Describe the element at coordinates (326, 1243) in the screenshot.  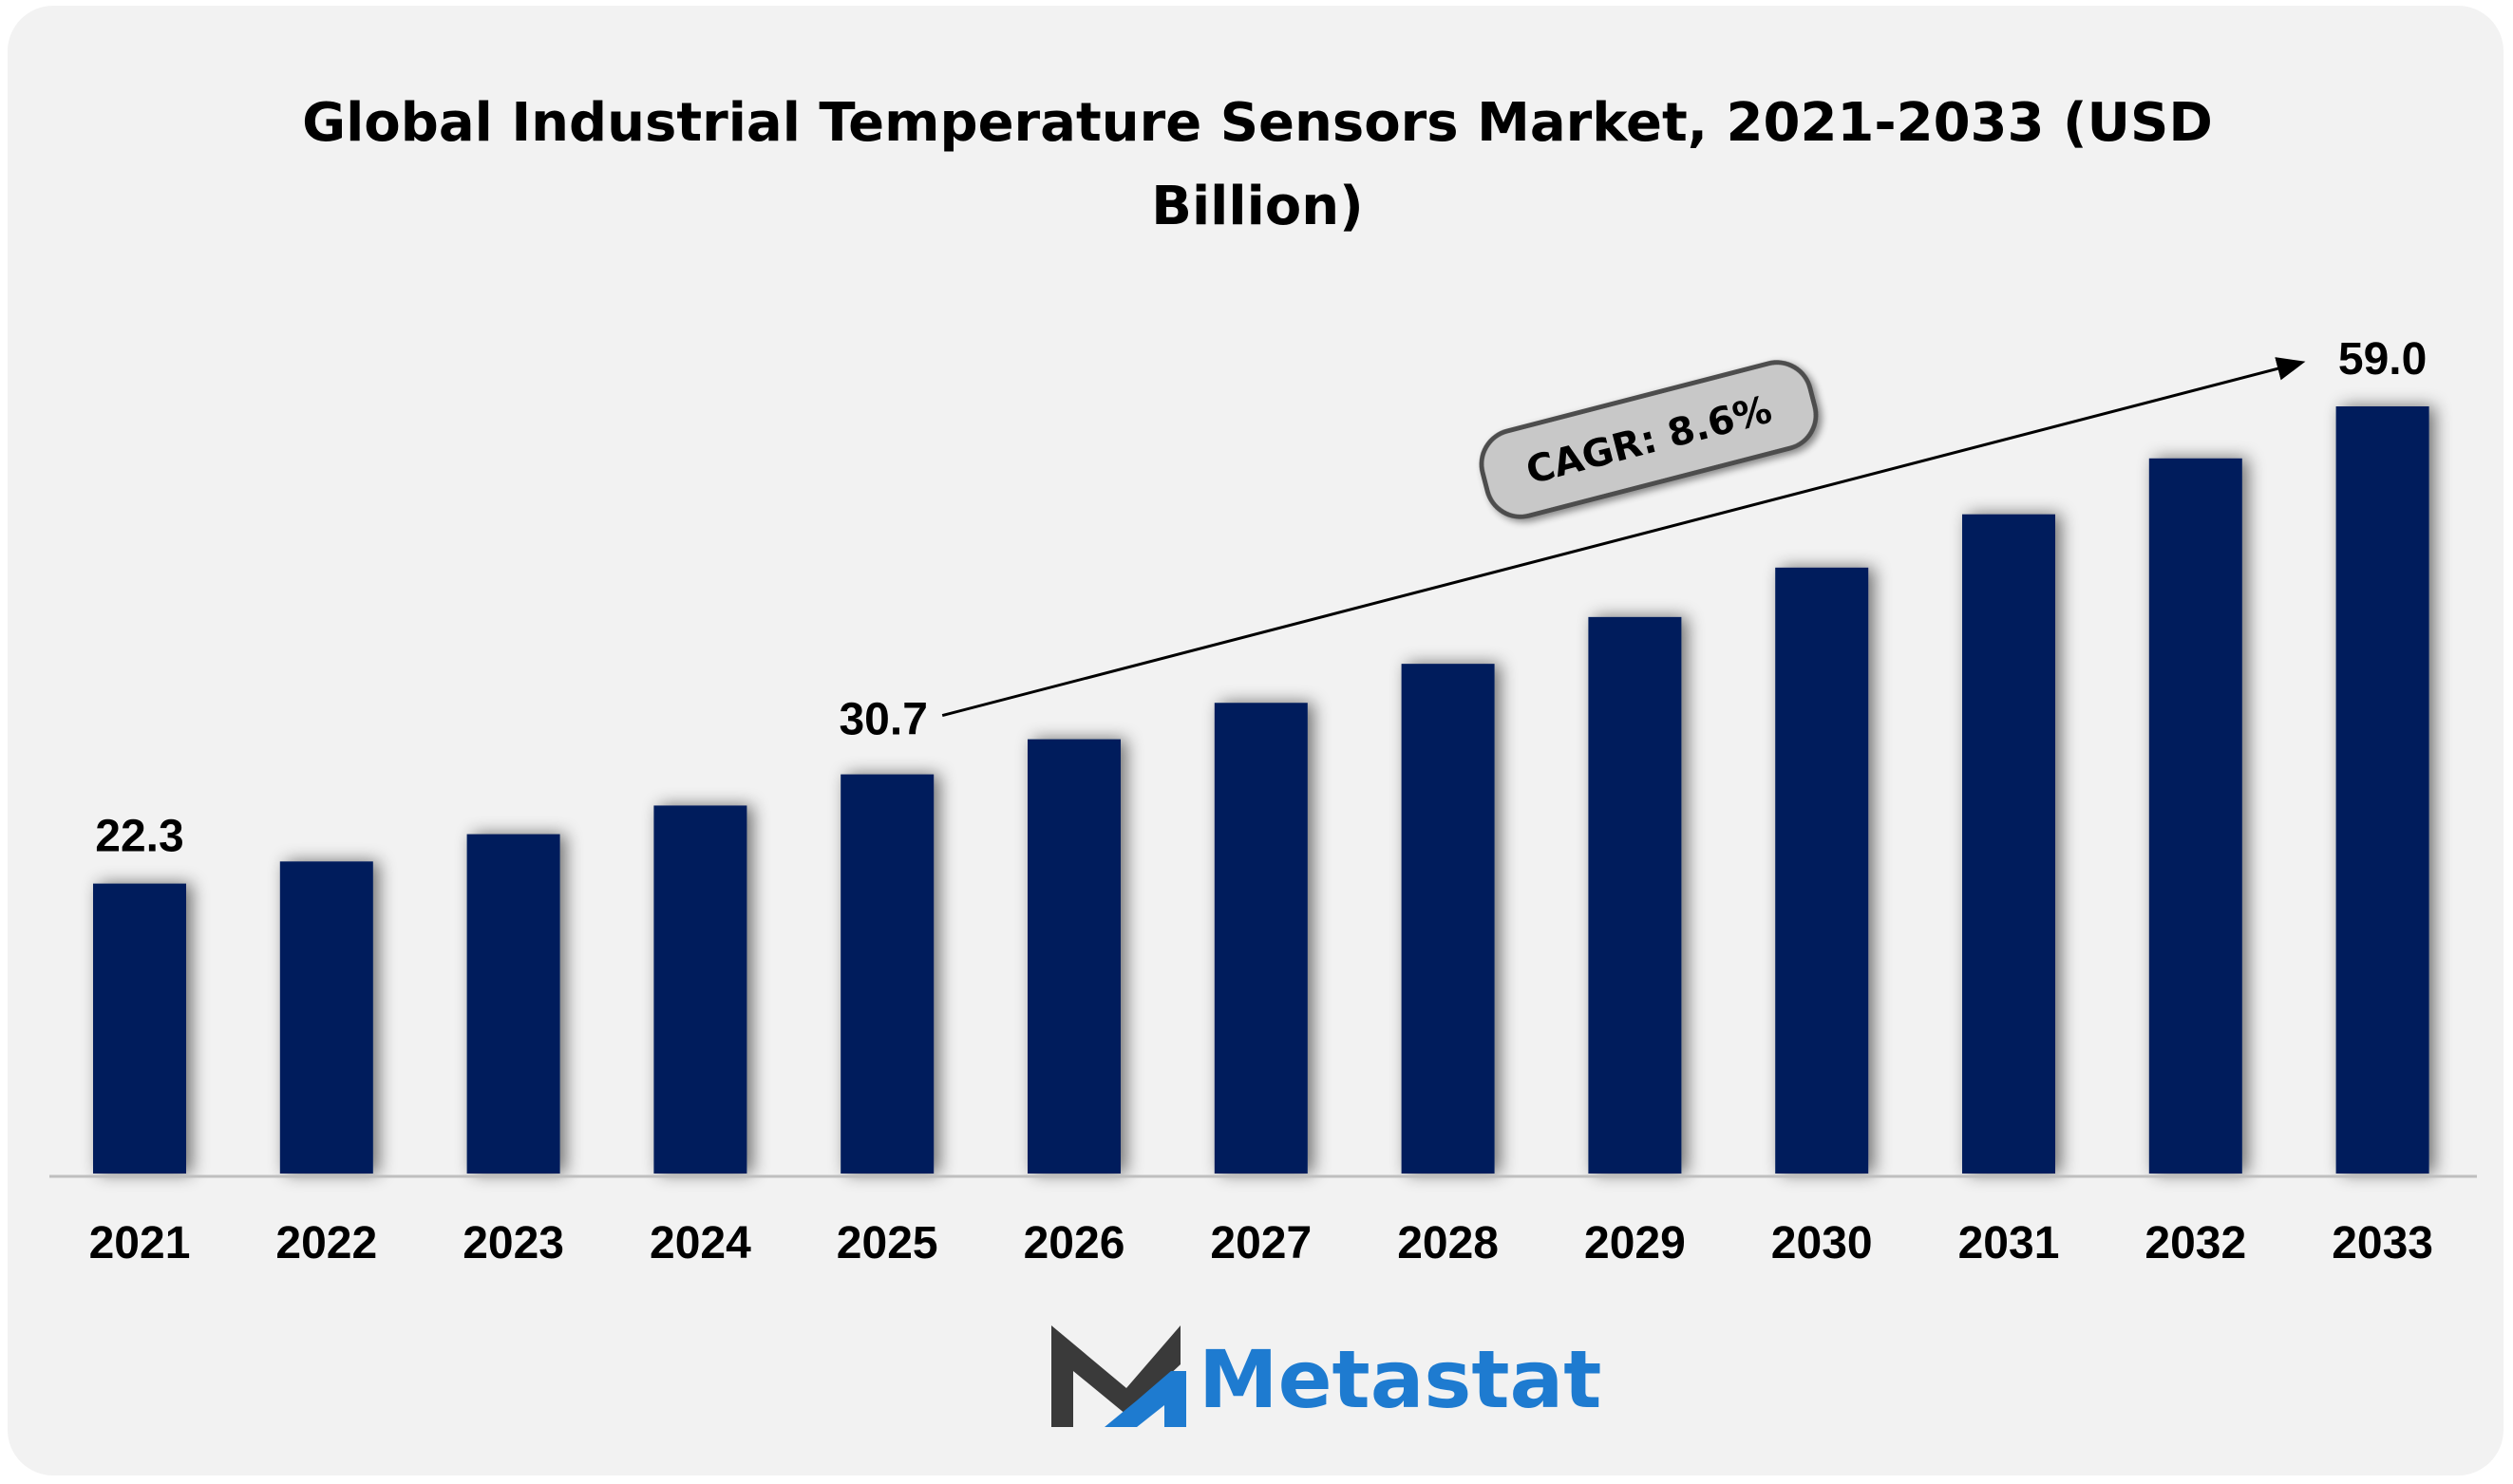
I see `x-tick-2022: 2022` at that location.